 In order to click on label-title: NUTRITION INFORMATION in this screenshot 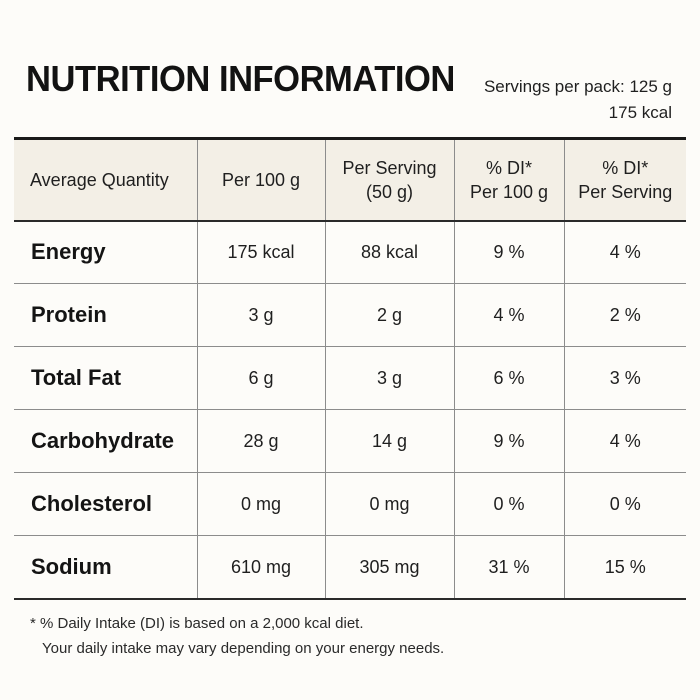, I will do `click(240, 78)`.